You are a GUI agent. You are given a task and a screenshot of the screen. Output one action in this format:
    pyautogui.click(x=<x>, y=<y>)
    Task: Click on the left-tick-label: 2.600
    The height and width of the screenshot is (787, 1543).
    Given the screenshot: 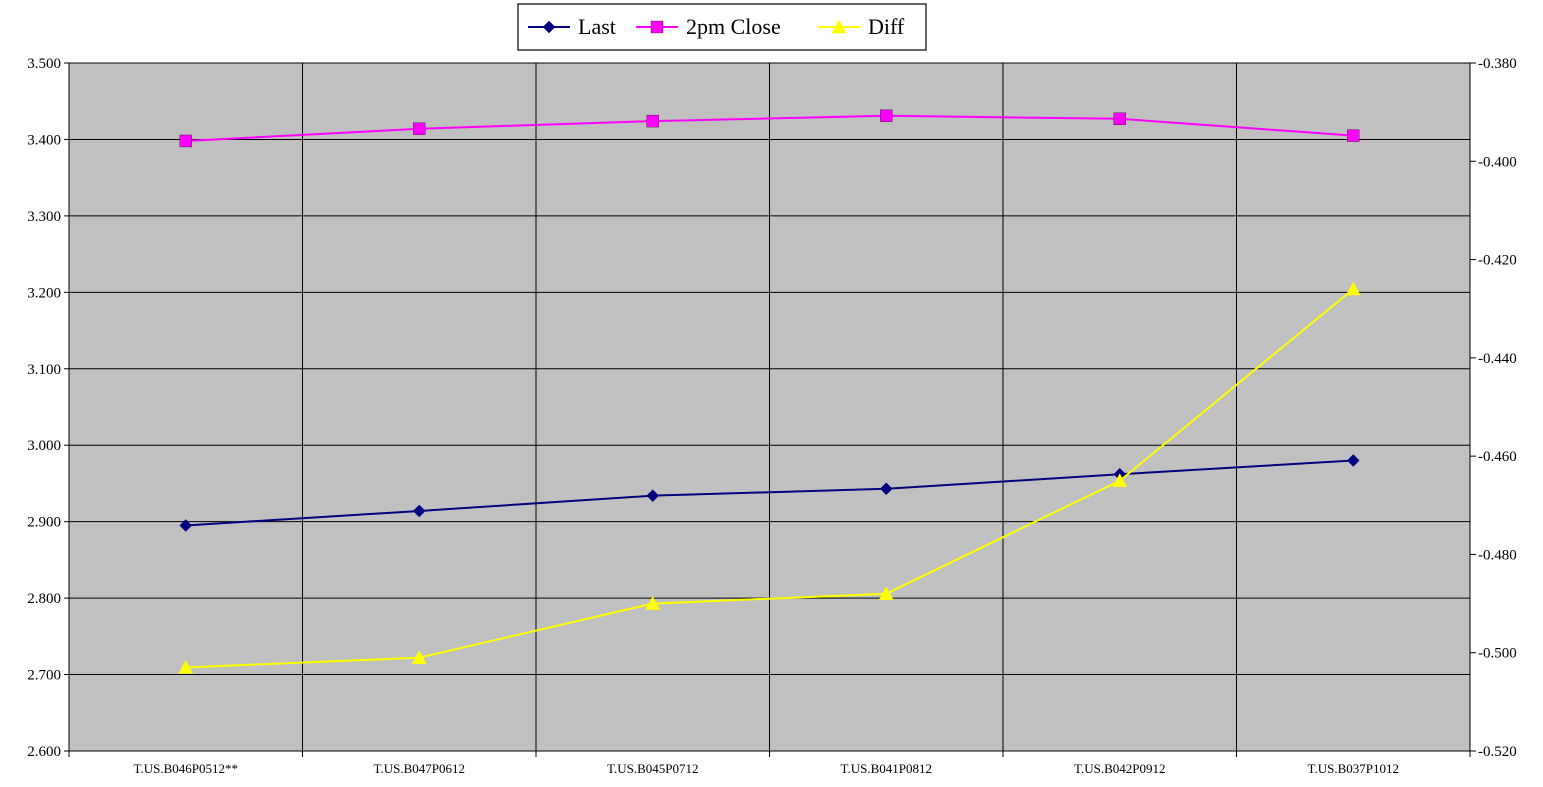 What is the action you would take?
    pyautogui.click(x=44, y=752)
    